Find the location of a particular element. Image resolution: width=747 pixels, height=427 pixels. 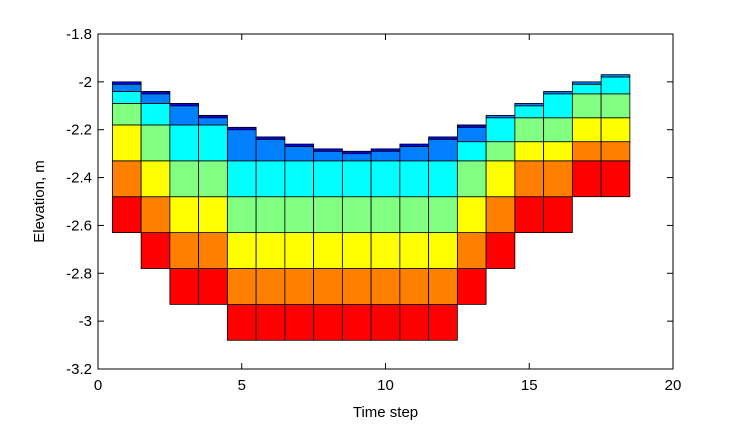

bar-segment-t10-layer3 is located at coordinates (385, 250).